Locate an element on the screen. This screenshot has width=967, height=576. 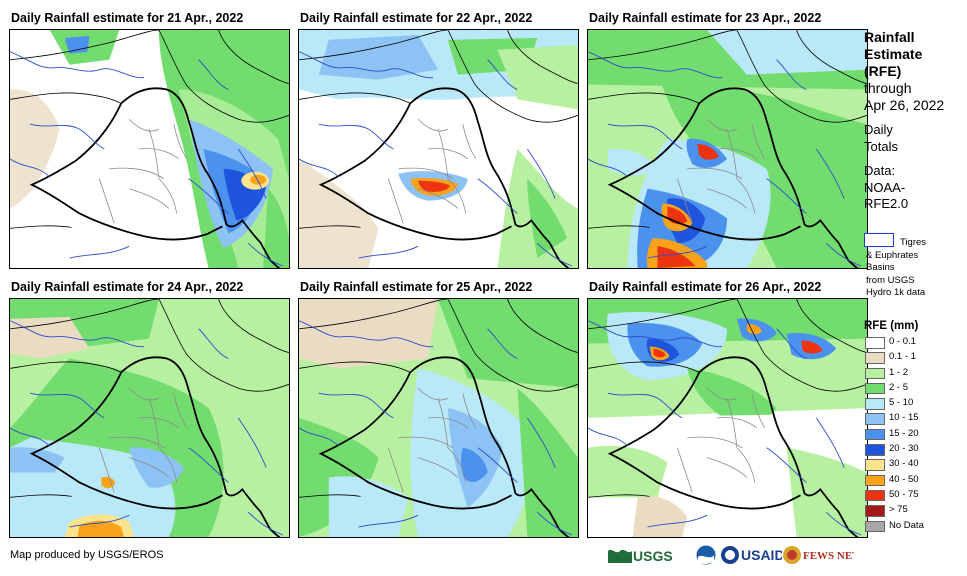
info-period-line-2: Totals is located at coordinates (881, 146).